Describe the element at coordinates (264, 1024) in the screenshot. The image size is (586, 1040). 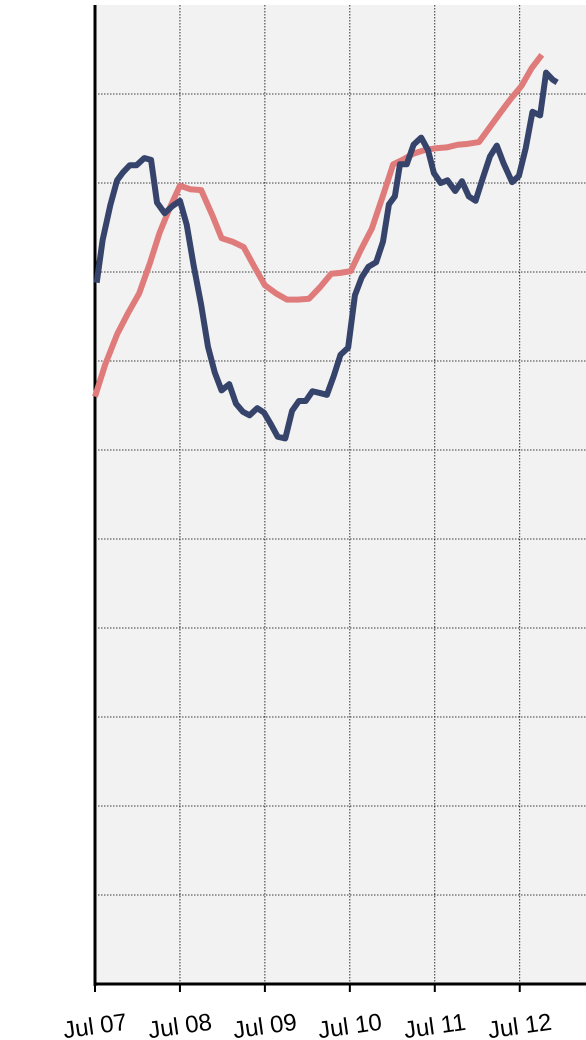
I see `x-tick-label: Jul 09` at that location.